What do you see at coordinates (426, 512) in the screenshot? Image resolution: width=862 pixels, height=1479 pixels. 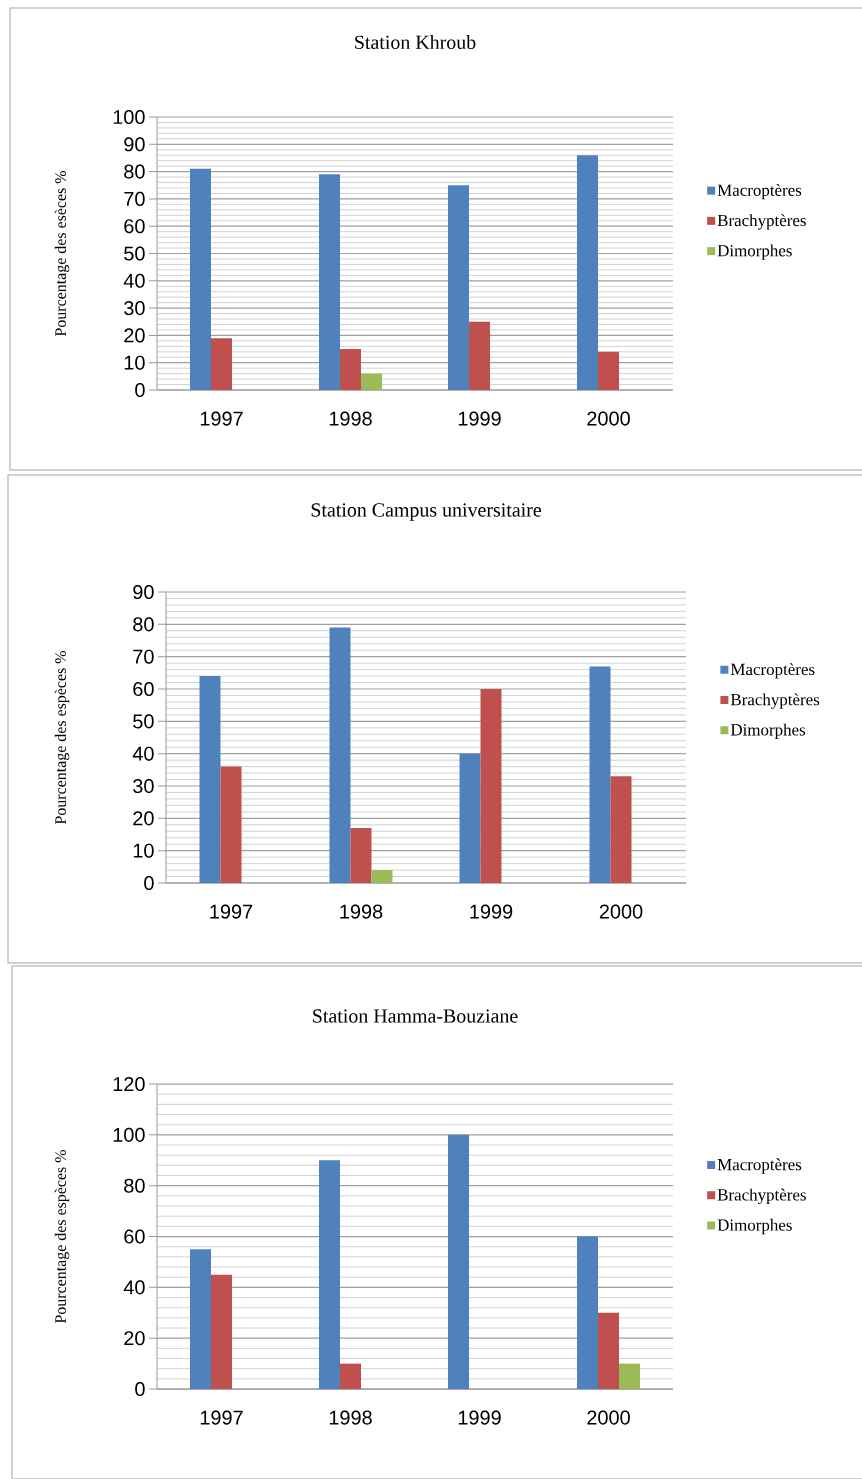 I see `chart-title: Station Campus universitaire` at bounding box center [426, 512].